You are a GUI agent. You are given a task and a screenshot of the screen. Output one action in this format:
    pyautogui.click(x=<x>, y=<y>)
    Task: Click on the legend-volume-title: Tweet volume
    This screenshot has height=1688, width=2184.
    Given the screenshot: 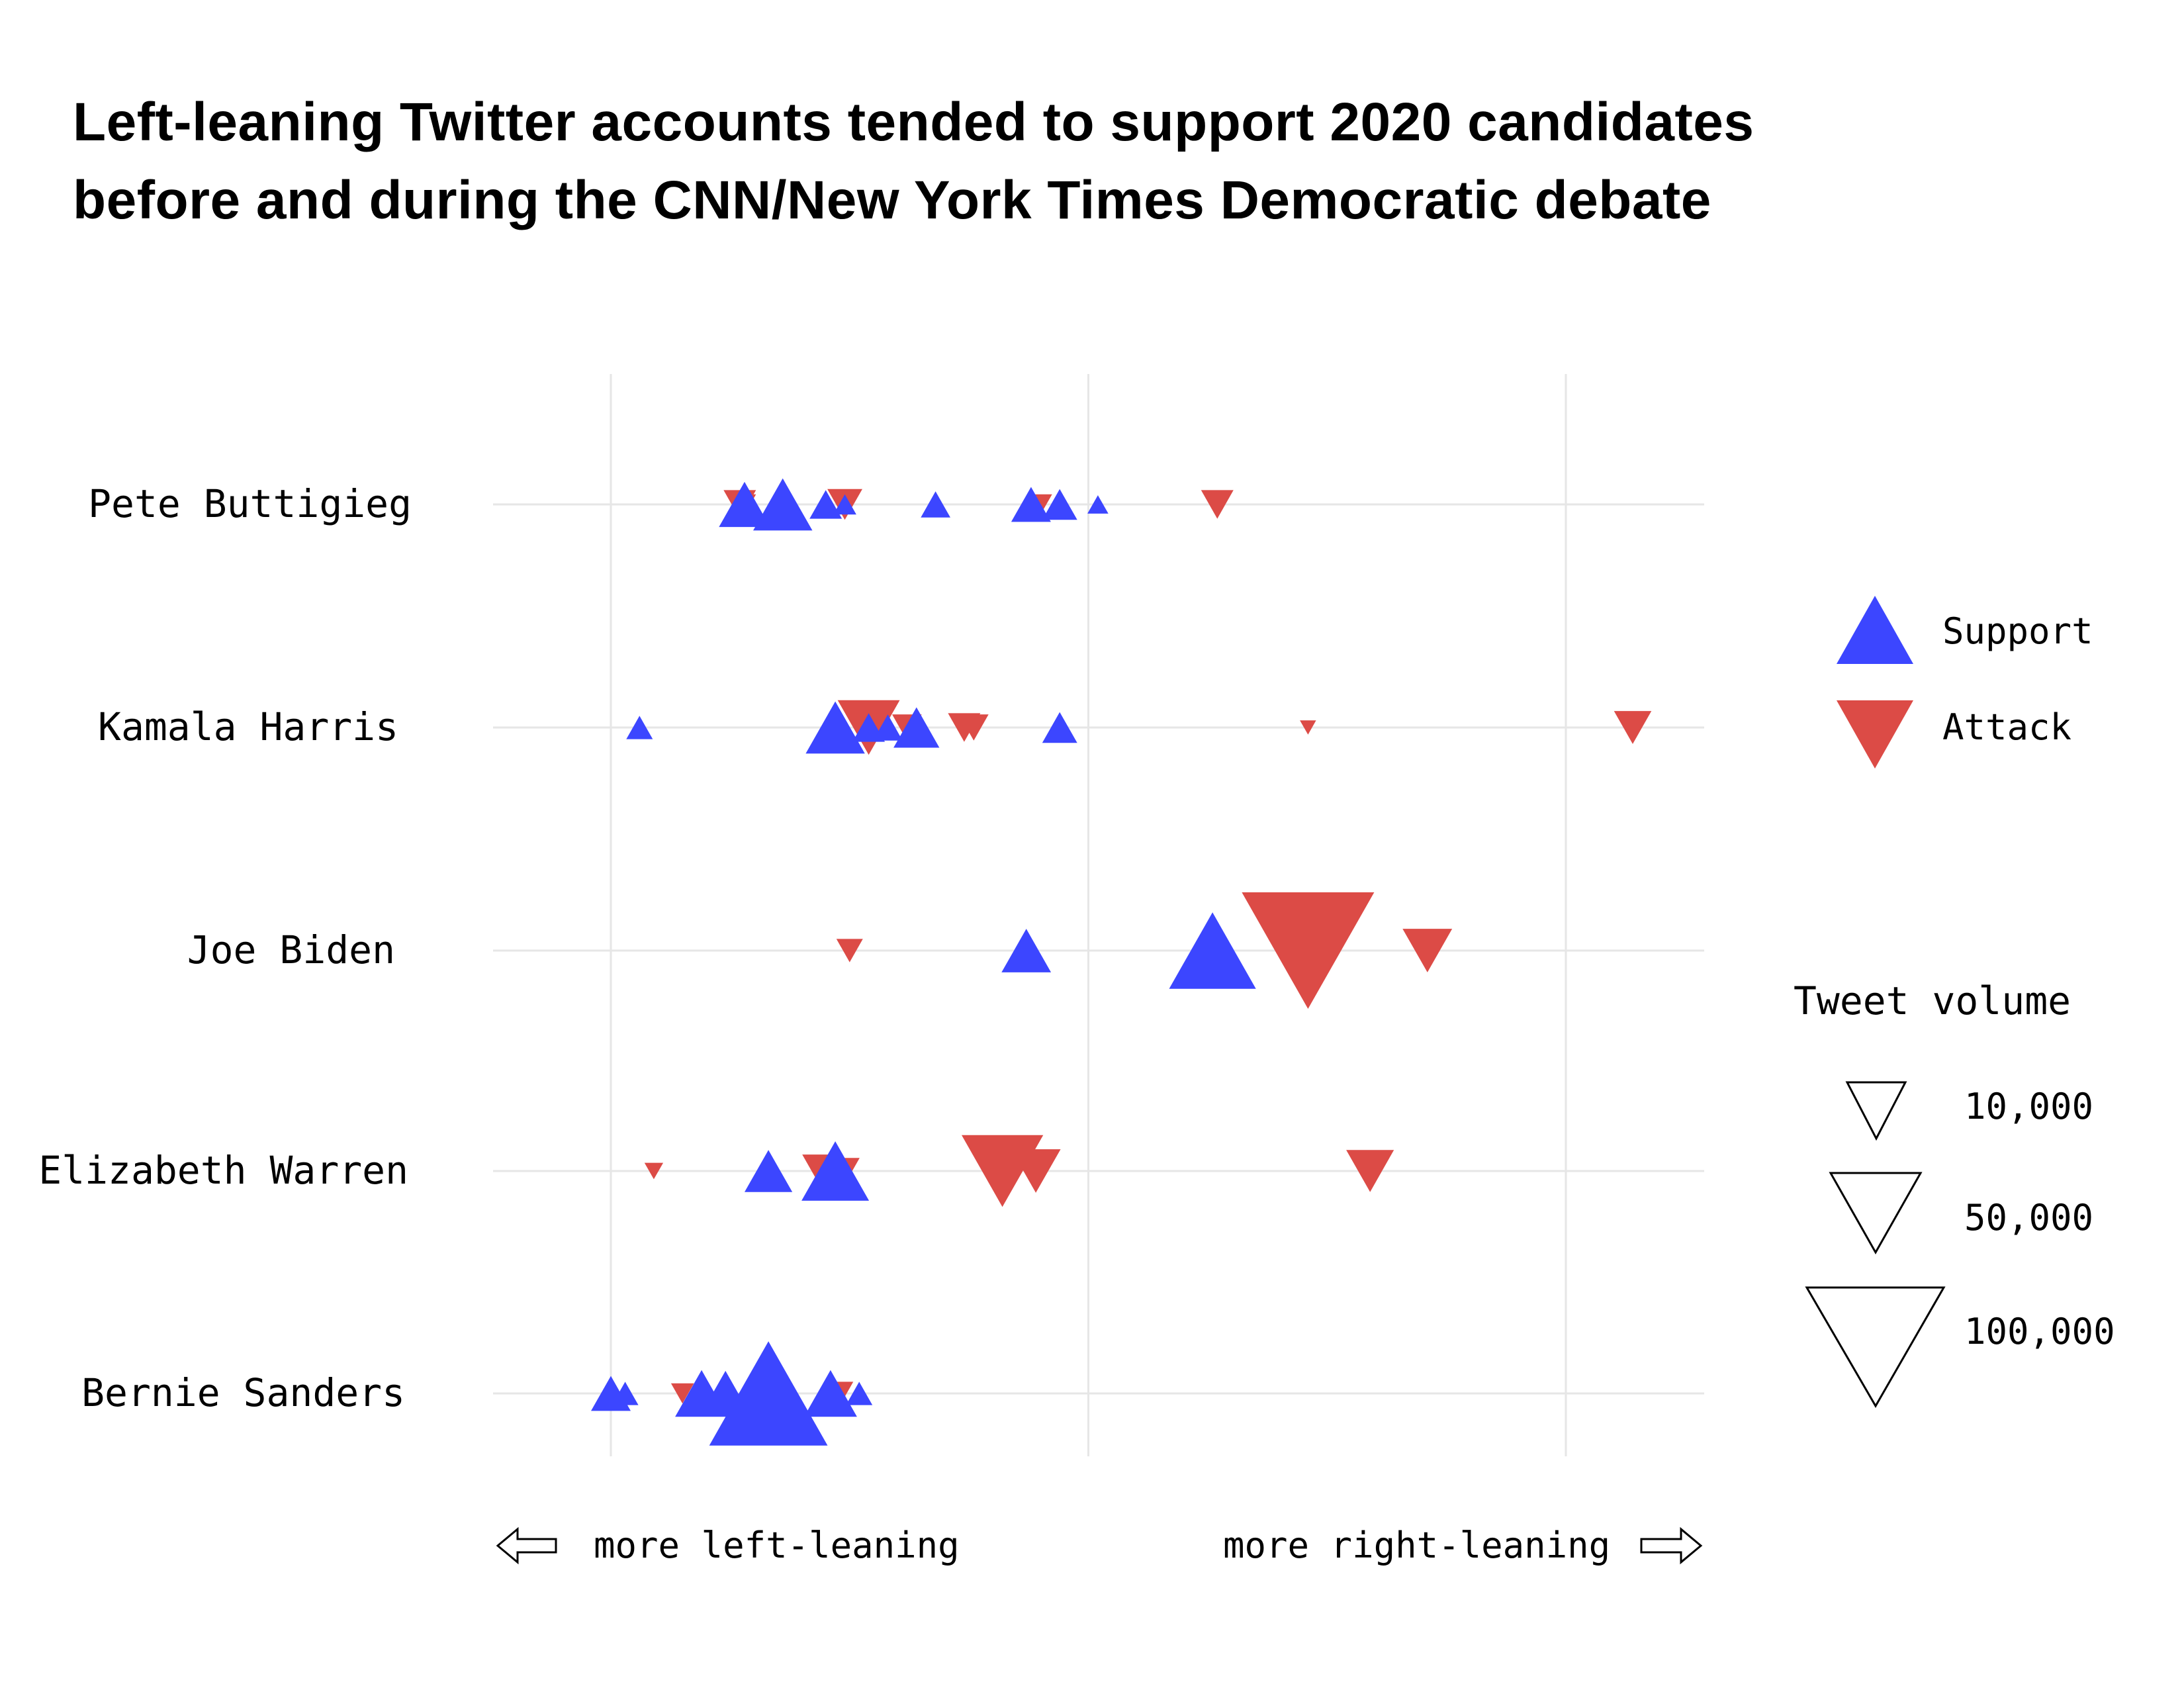 What is the action you would take?
    pyautogui.click(x=1932, y=1000)
    